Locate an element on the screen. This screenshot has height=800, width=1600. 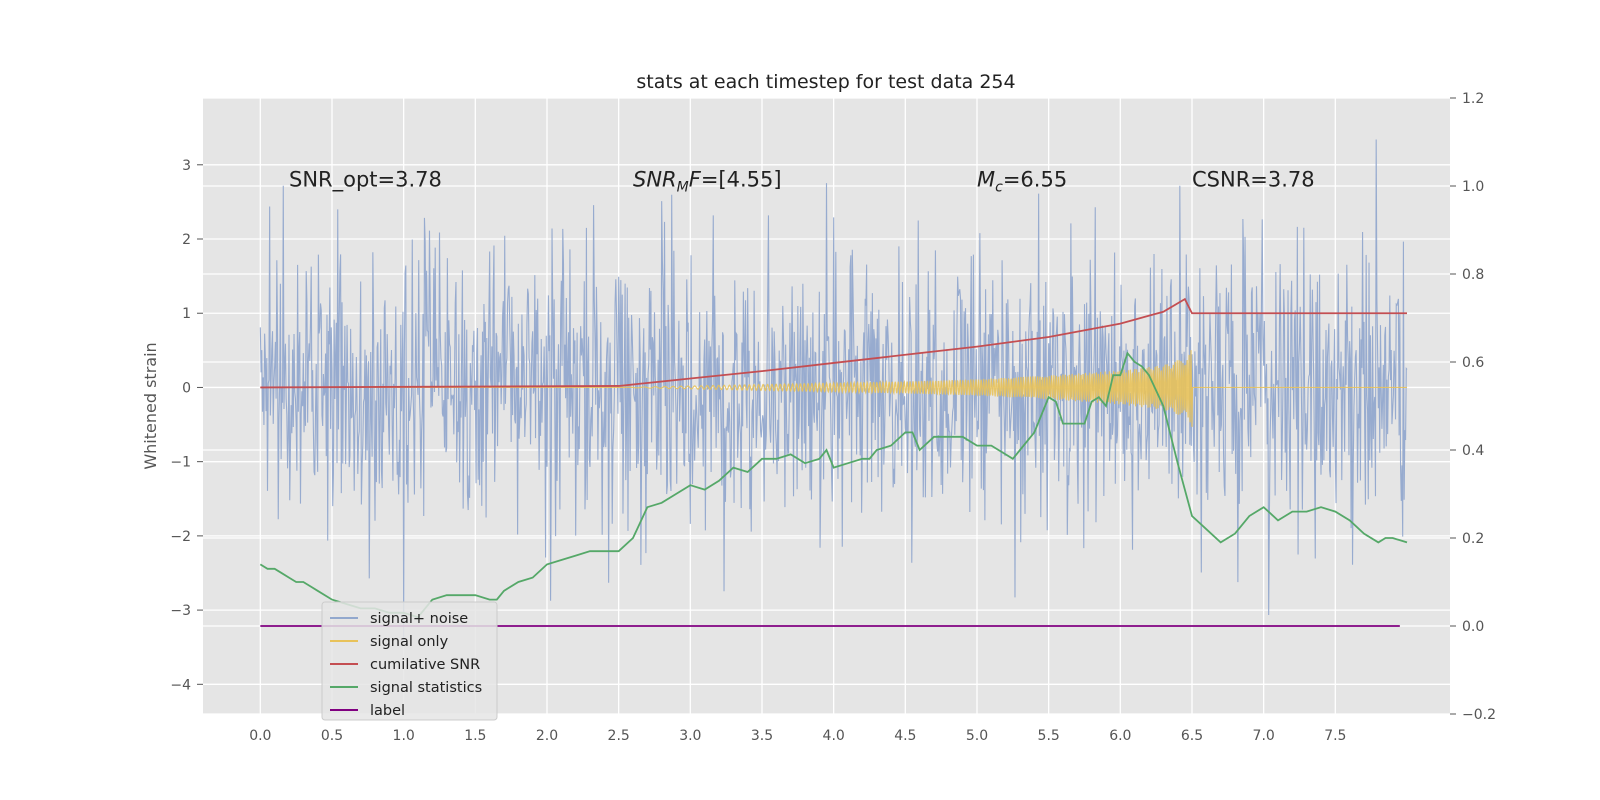
y-tick-label: 3 is located at coordinates (186, 166).